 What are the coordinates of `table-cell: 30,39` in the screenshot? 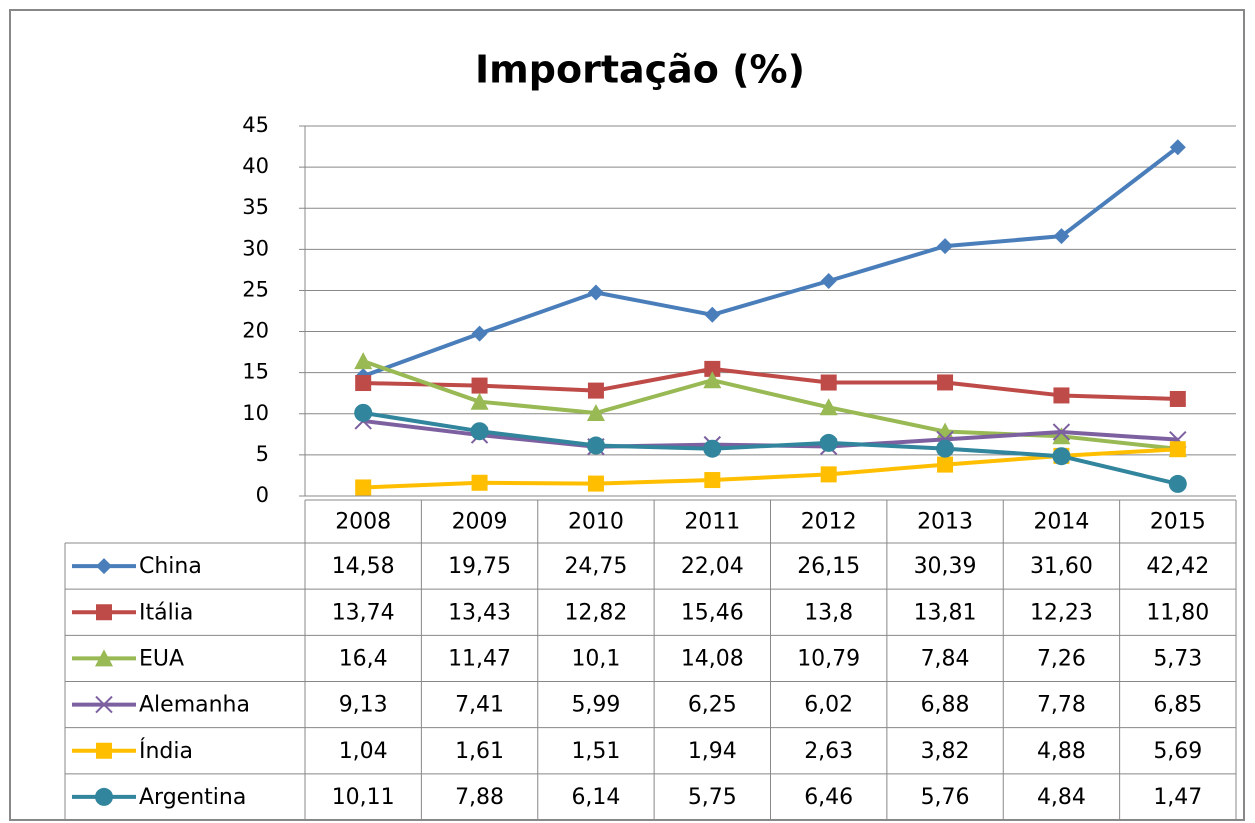 It's located at (945, 566).